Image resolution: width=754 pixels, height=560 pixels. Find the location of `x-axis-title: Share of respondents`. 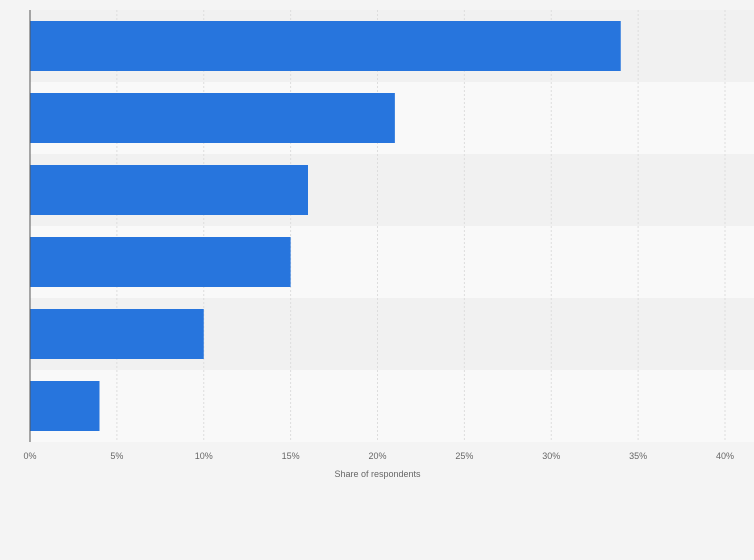

x-axis-title: Share of respondents is located at coordinates (377, 474).